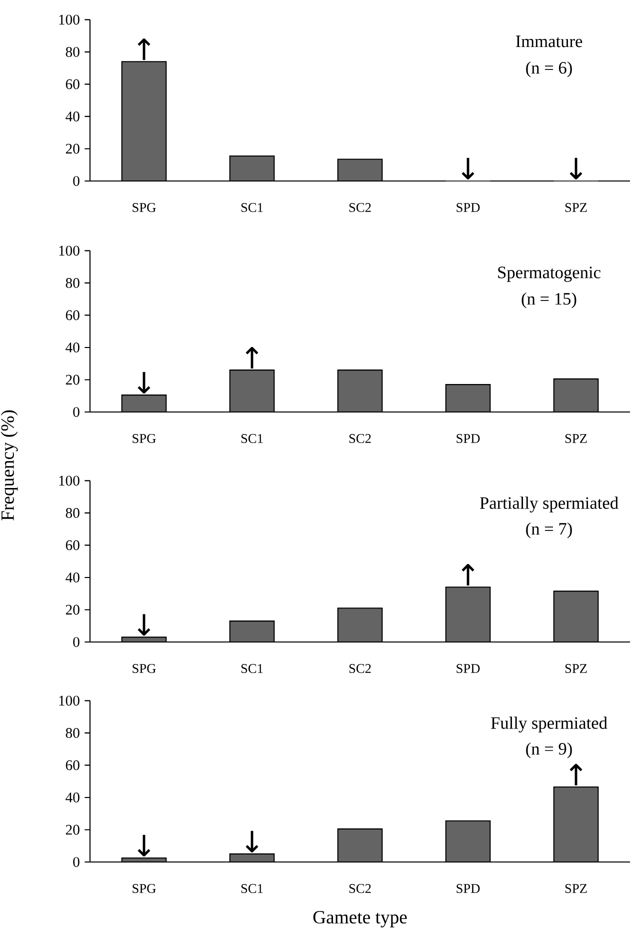 The width and height of the screenshot is (636, 934). I want to click on text: (n = 15), so click(549, 300).